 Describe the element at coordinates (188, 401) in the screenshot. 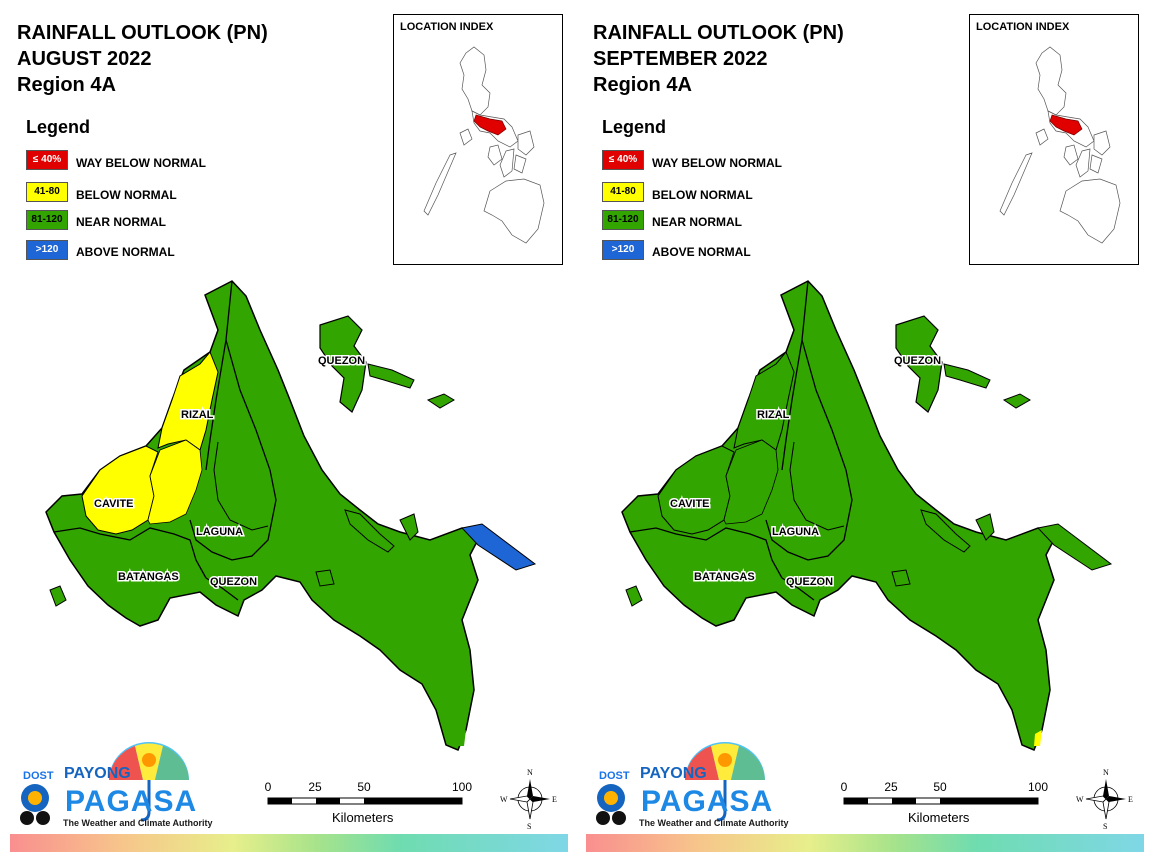

I see `rizal-province-shape` at that location.